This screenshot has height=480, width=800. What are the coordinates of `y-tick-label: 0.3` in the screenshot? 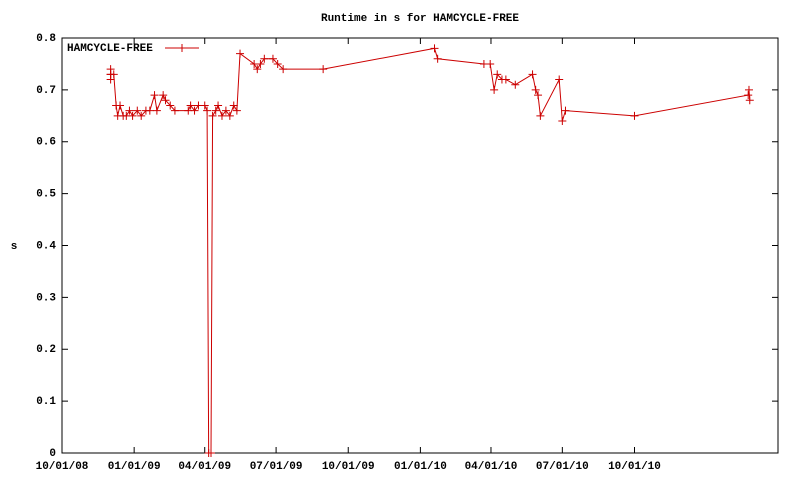 It's located at (46, 298).